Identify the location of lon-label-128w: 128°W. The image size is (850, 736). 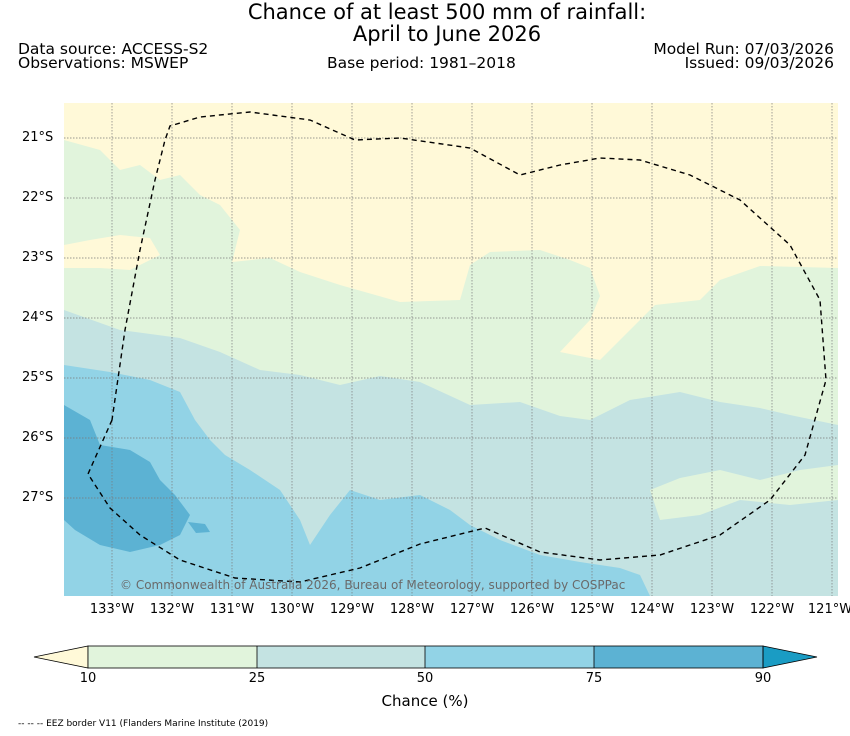
(412, 609).